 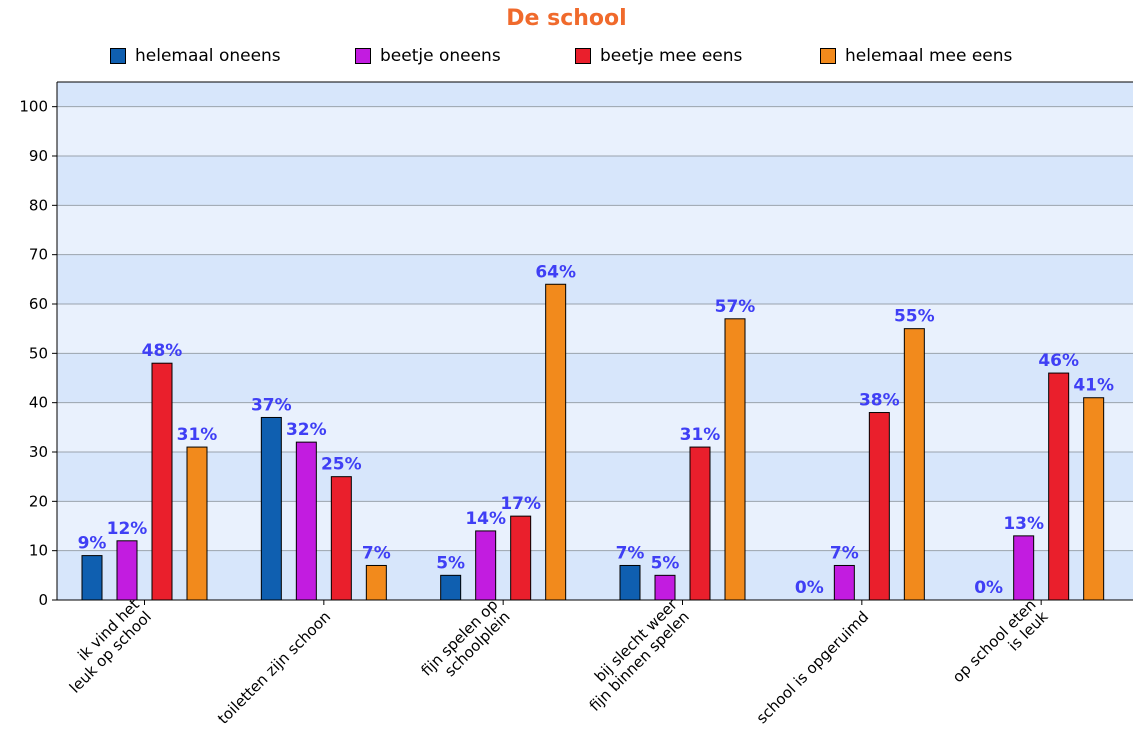 I want to click on data-label: 41%, so click(x=1093, y=386).